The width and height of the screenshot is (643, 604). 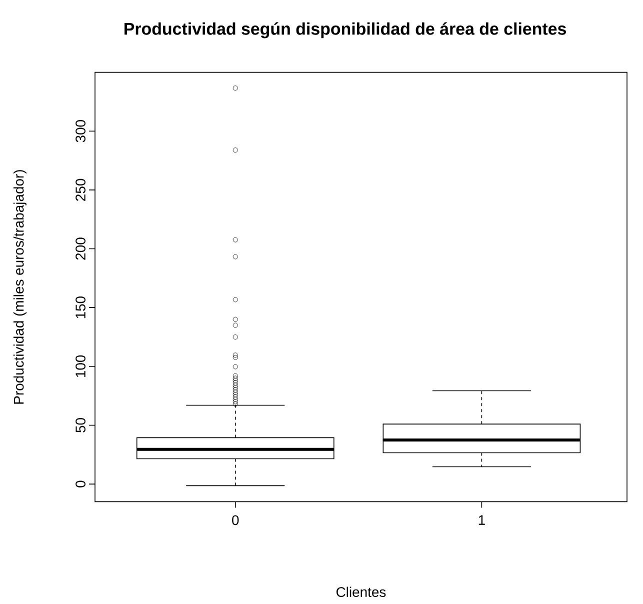 What do you see at coordinates (81, 131) in the screenshot?
I see `y-tick-label: 300` at bounding box center [81, 131].